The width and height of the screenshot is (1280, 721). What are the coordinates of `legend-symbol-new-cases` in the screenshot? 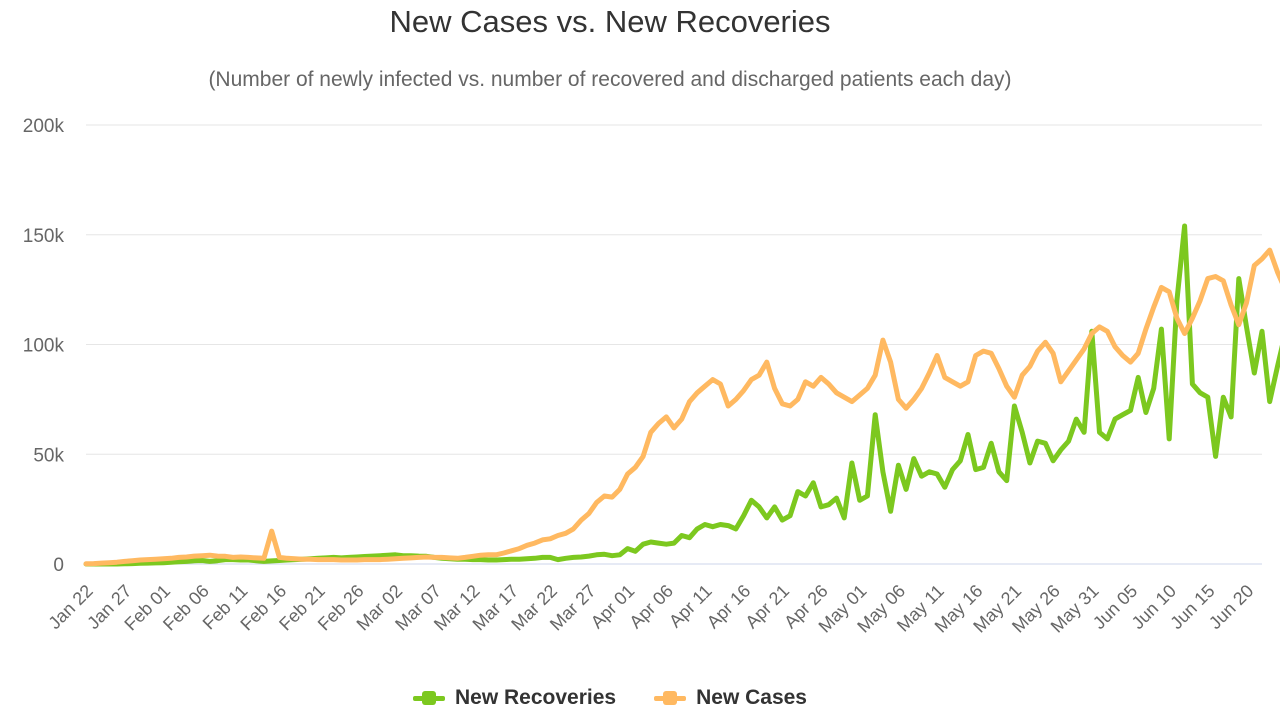 It's located at (670, 698).